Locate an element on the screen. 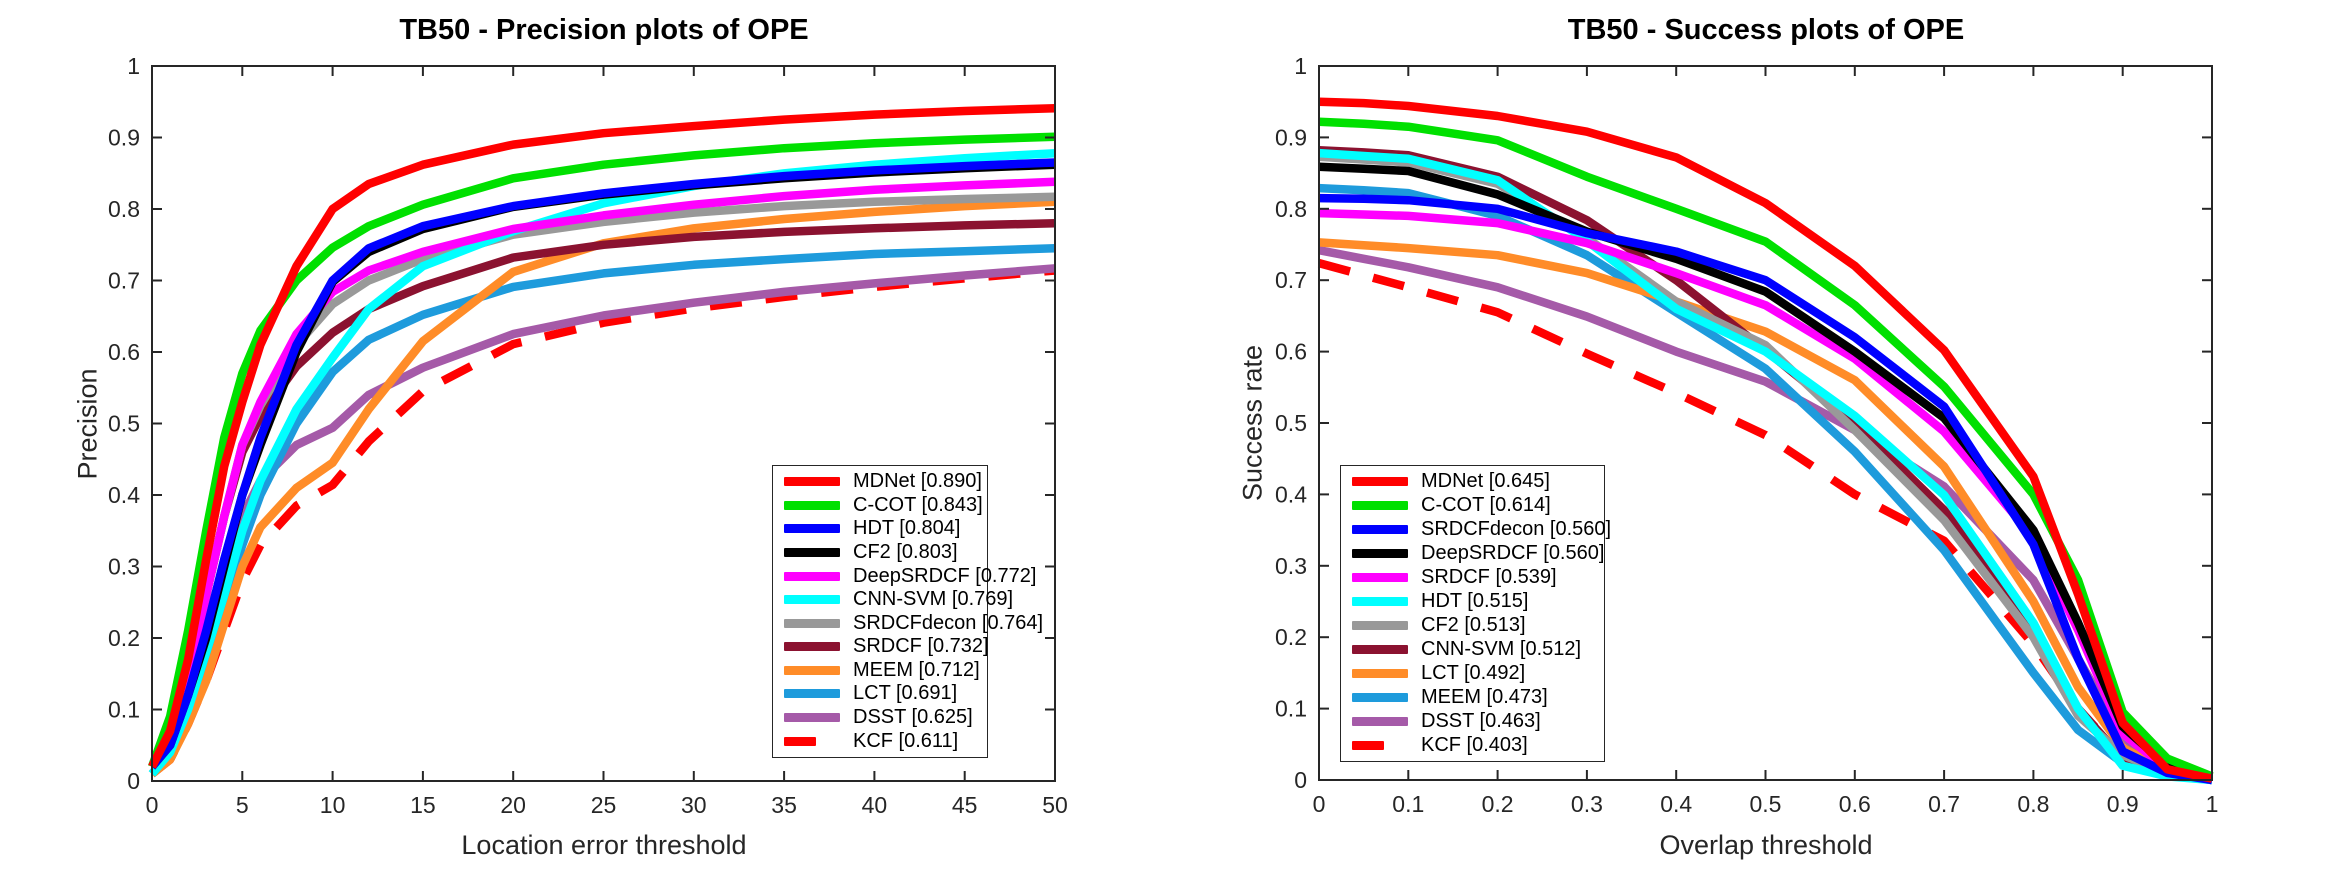 This screenshot has width=2334, height=875. legend-label: HDT [0.515] is located at coordinates (1475, 601).